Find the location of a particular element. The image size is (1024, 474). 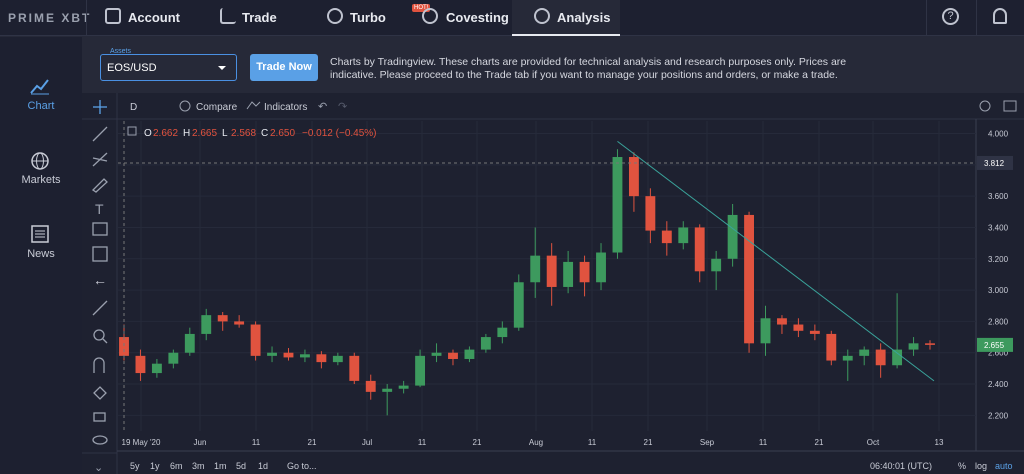

x-tick-label: Jun is located at coordinates (200, 442).